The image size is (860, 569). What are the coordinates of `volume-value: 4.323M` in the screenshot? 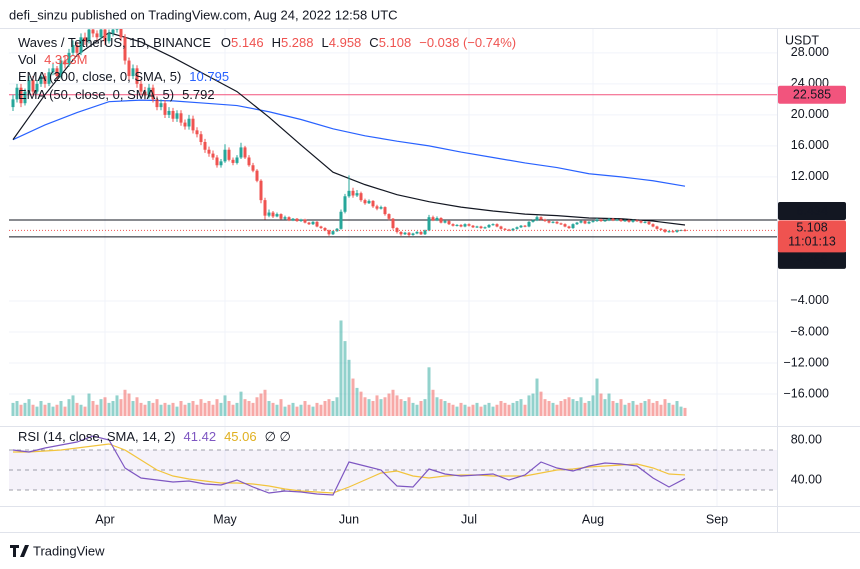 It's located at (65, 59).